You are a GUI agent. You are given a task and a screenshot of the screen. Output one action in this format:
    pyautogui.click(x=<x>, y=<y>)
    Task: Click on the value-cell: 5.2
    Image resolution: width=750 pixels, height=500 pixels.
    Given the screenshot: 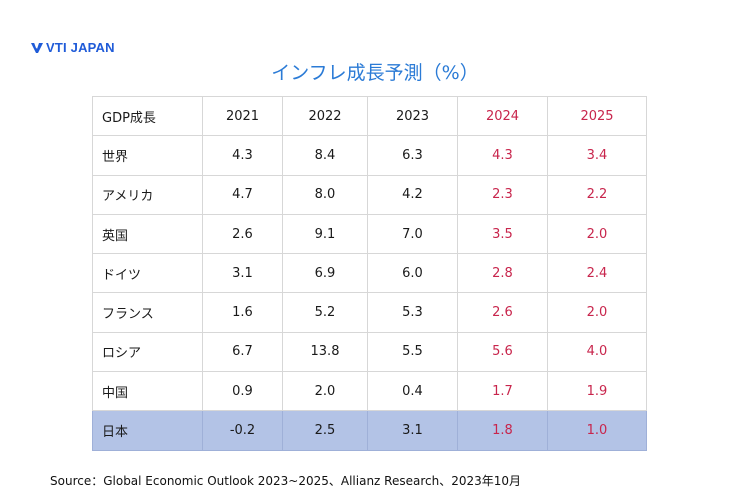 What is the action you would take?
    pyautogui.click(x=325, y=312)
    